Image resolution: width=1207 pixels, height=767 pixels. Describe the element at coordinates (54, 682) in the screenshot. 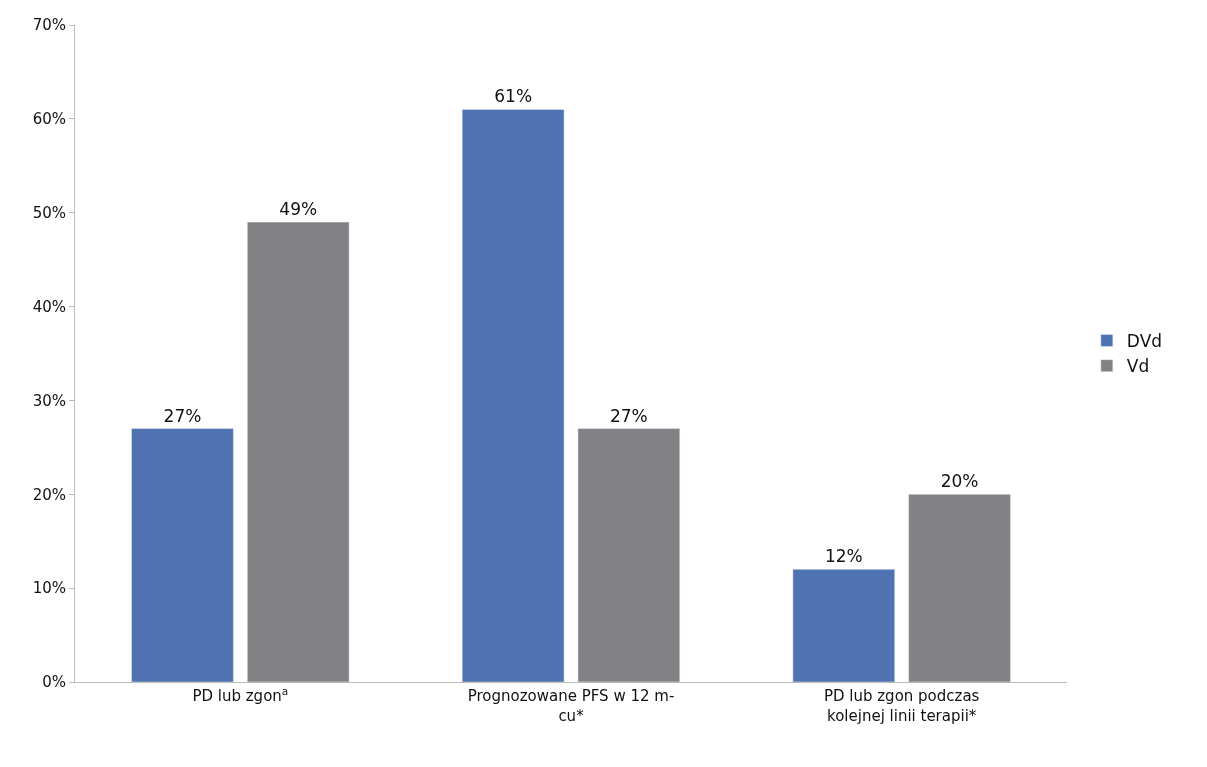

I see `y-tick-label: 0%` at that location.